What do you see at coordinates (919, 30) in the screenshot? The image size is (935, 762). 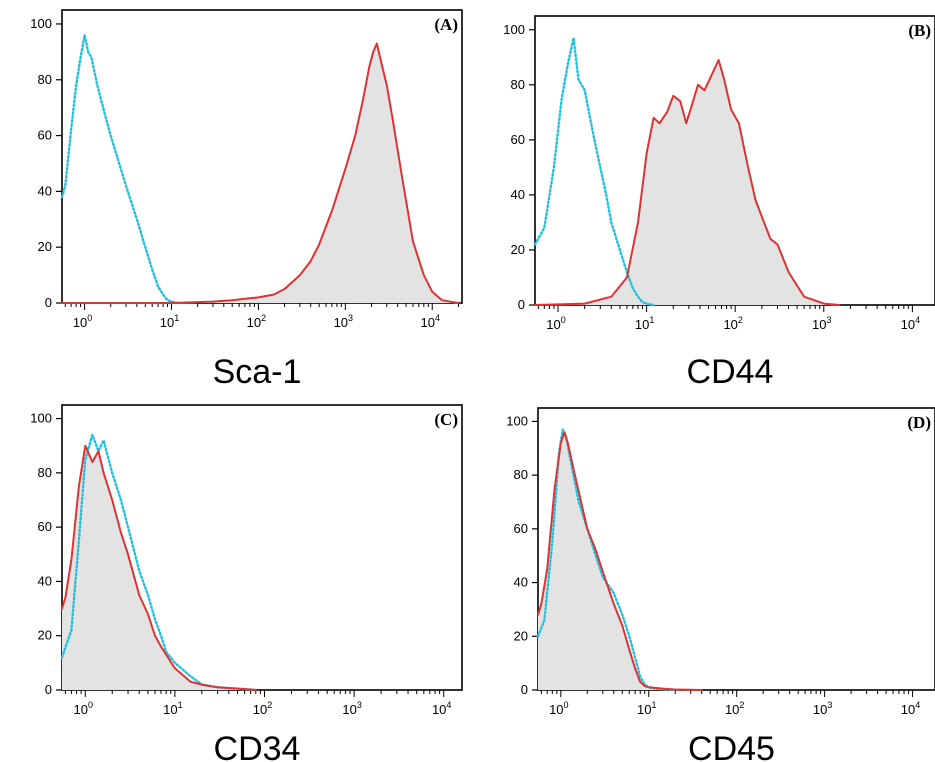 I see `panel-label: (B)` at bounding box center [919, 30].